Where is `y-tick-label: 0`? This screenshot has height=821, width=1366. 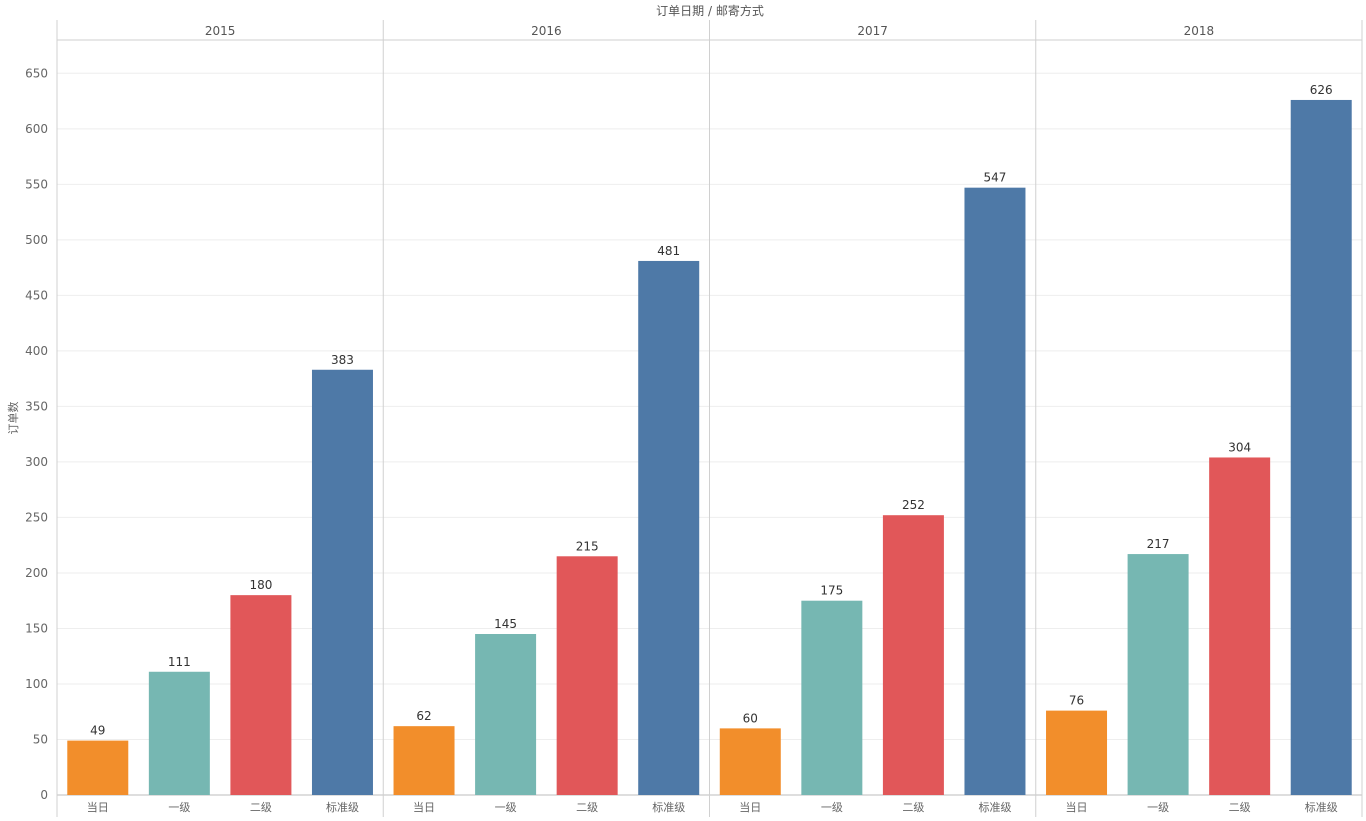
y-tick-label: 0 is located at coordinates (44, 795).